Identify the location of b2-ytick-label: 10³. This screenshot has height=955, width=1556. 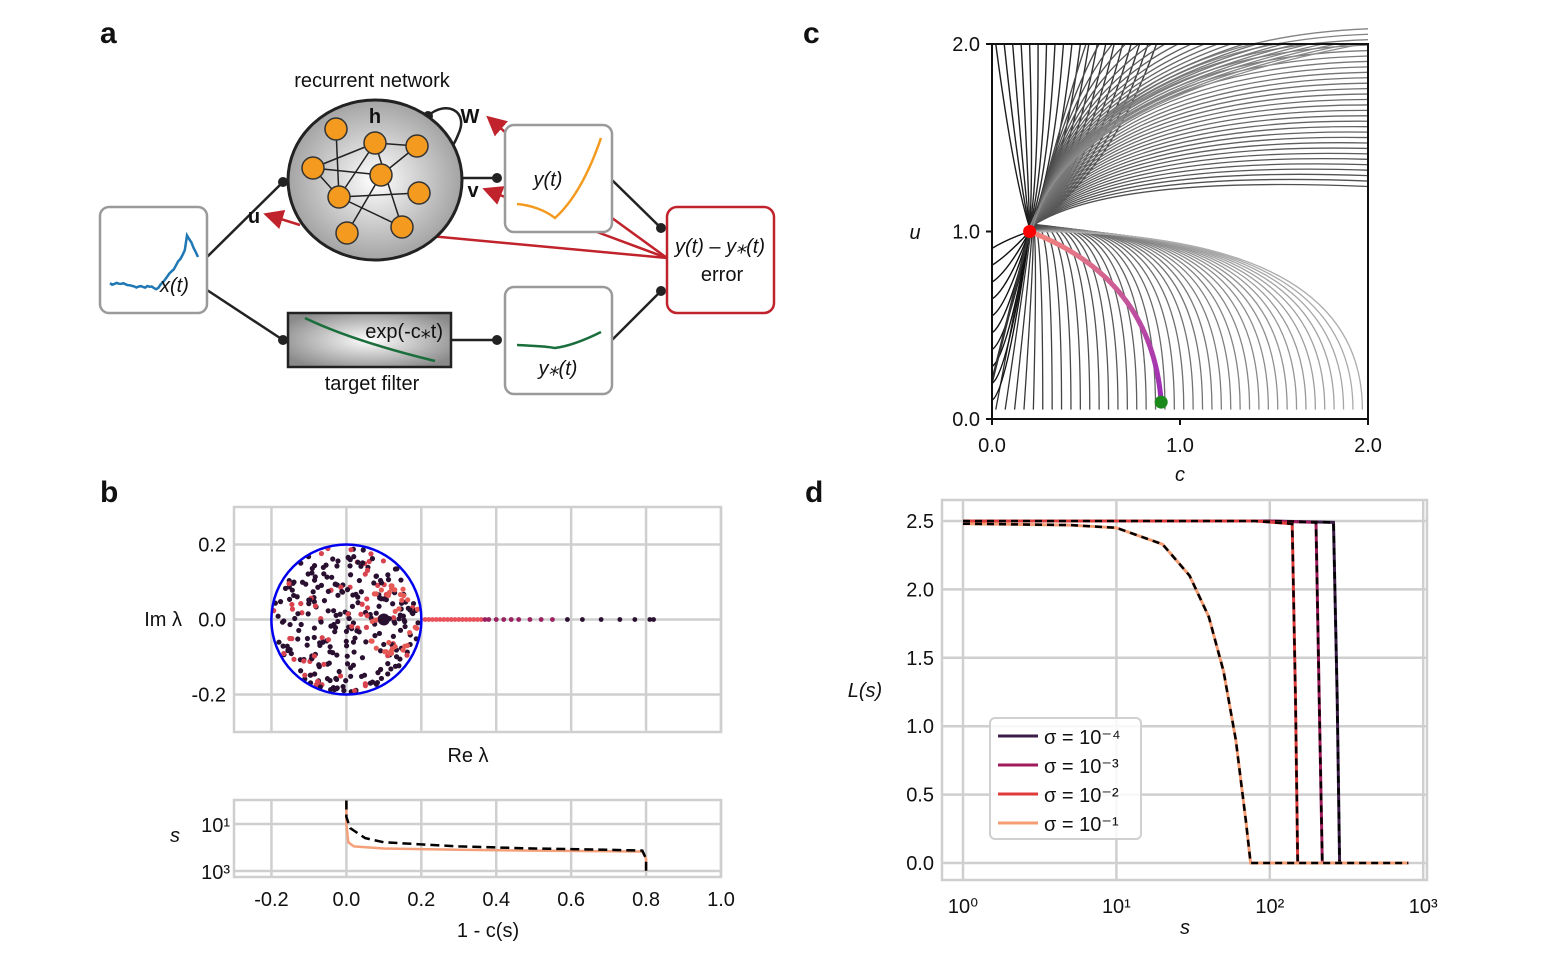
(215, 873).